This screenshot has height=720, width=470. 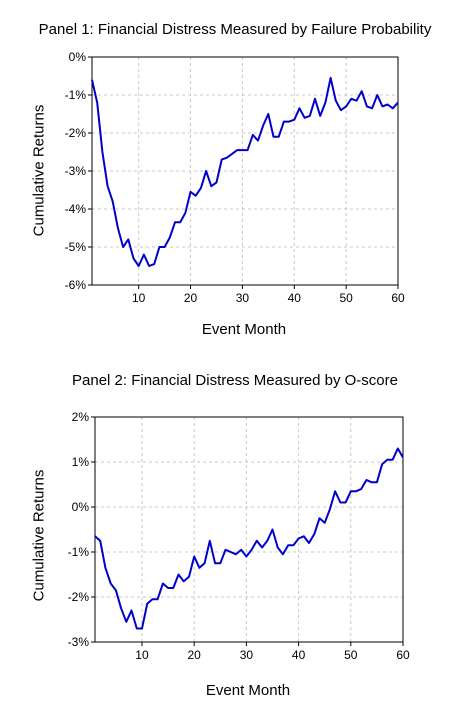 I want to click on y-tick-label: -6%, so click(x=76, y=285).